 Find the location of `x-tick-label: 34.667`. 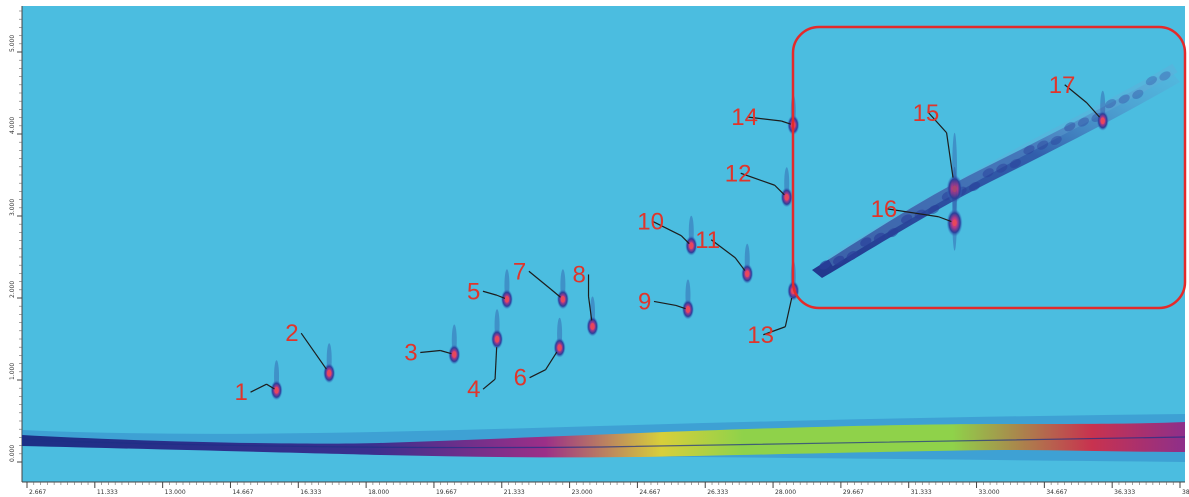

x-tick-label: 34.667 is located at coordinates (1056, 492).